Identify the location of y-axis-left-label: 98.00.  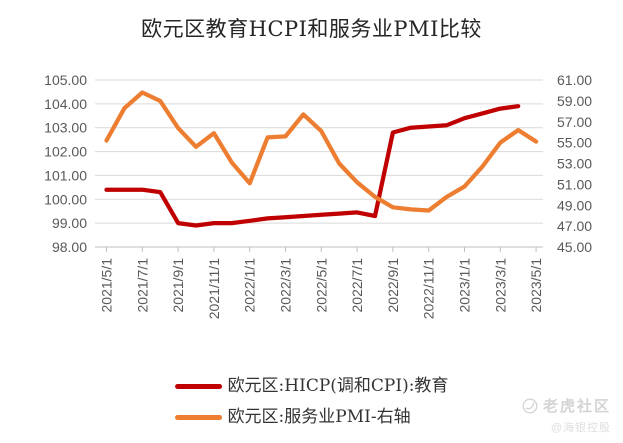
(69, 247).